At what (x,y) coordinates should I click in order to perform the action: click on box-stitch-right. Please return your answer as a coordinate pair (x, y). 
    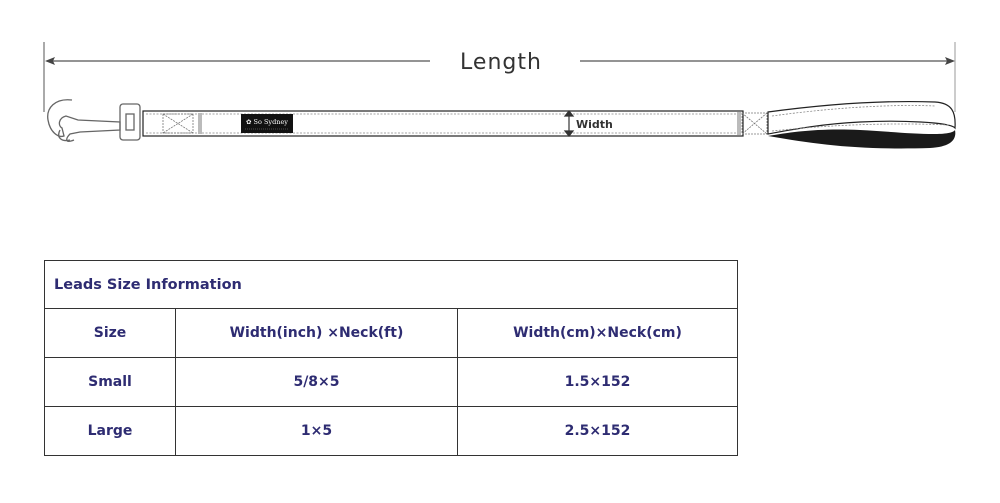
    Looking at the image, I should click on (754, 123).